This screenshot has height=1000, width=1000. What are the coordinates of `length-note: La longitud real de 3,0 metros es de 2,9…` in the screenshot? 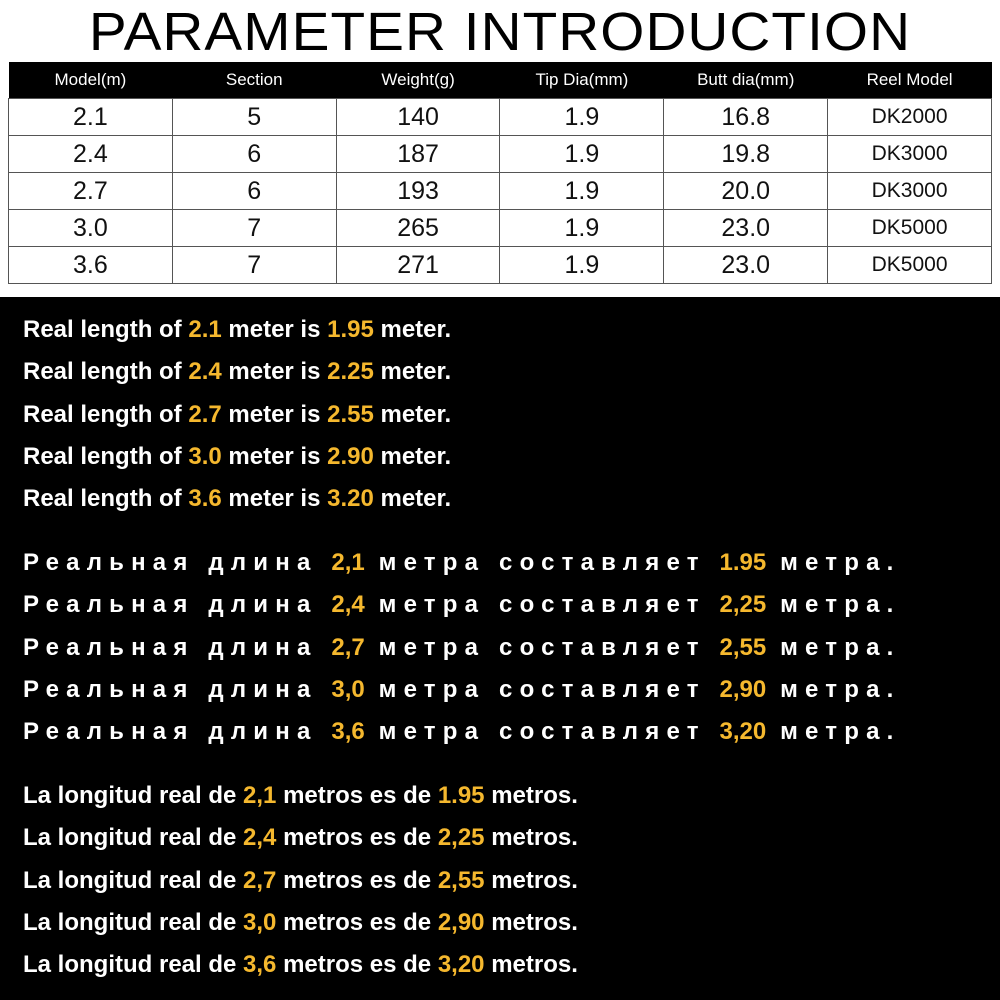 It's located at (300, 923).